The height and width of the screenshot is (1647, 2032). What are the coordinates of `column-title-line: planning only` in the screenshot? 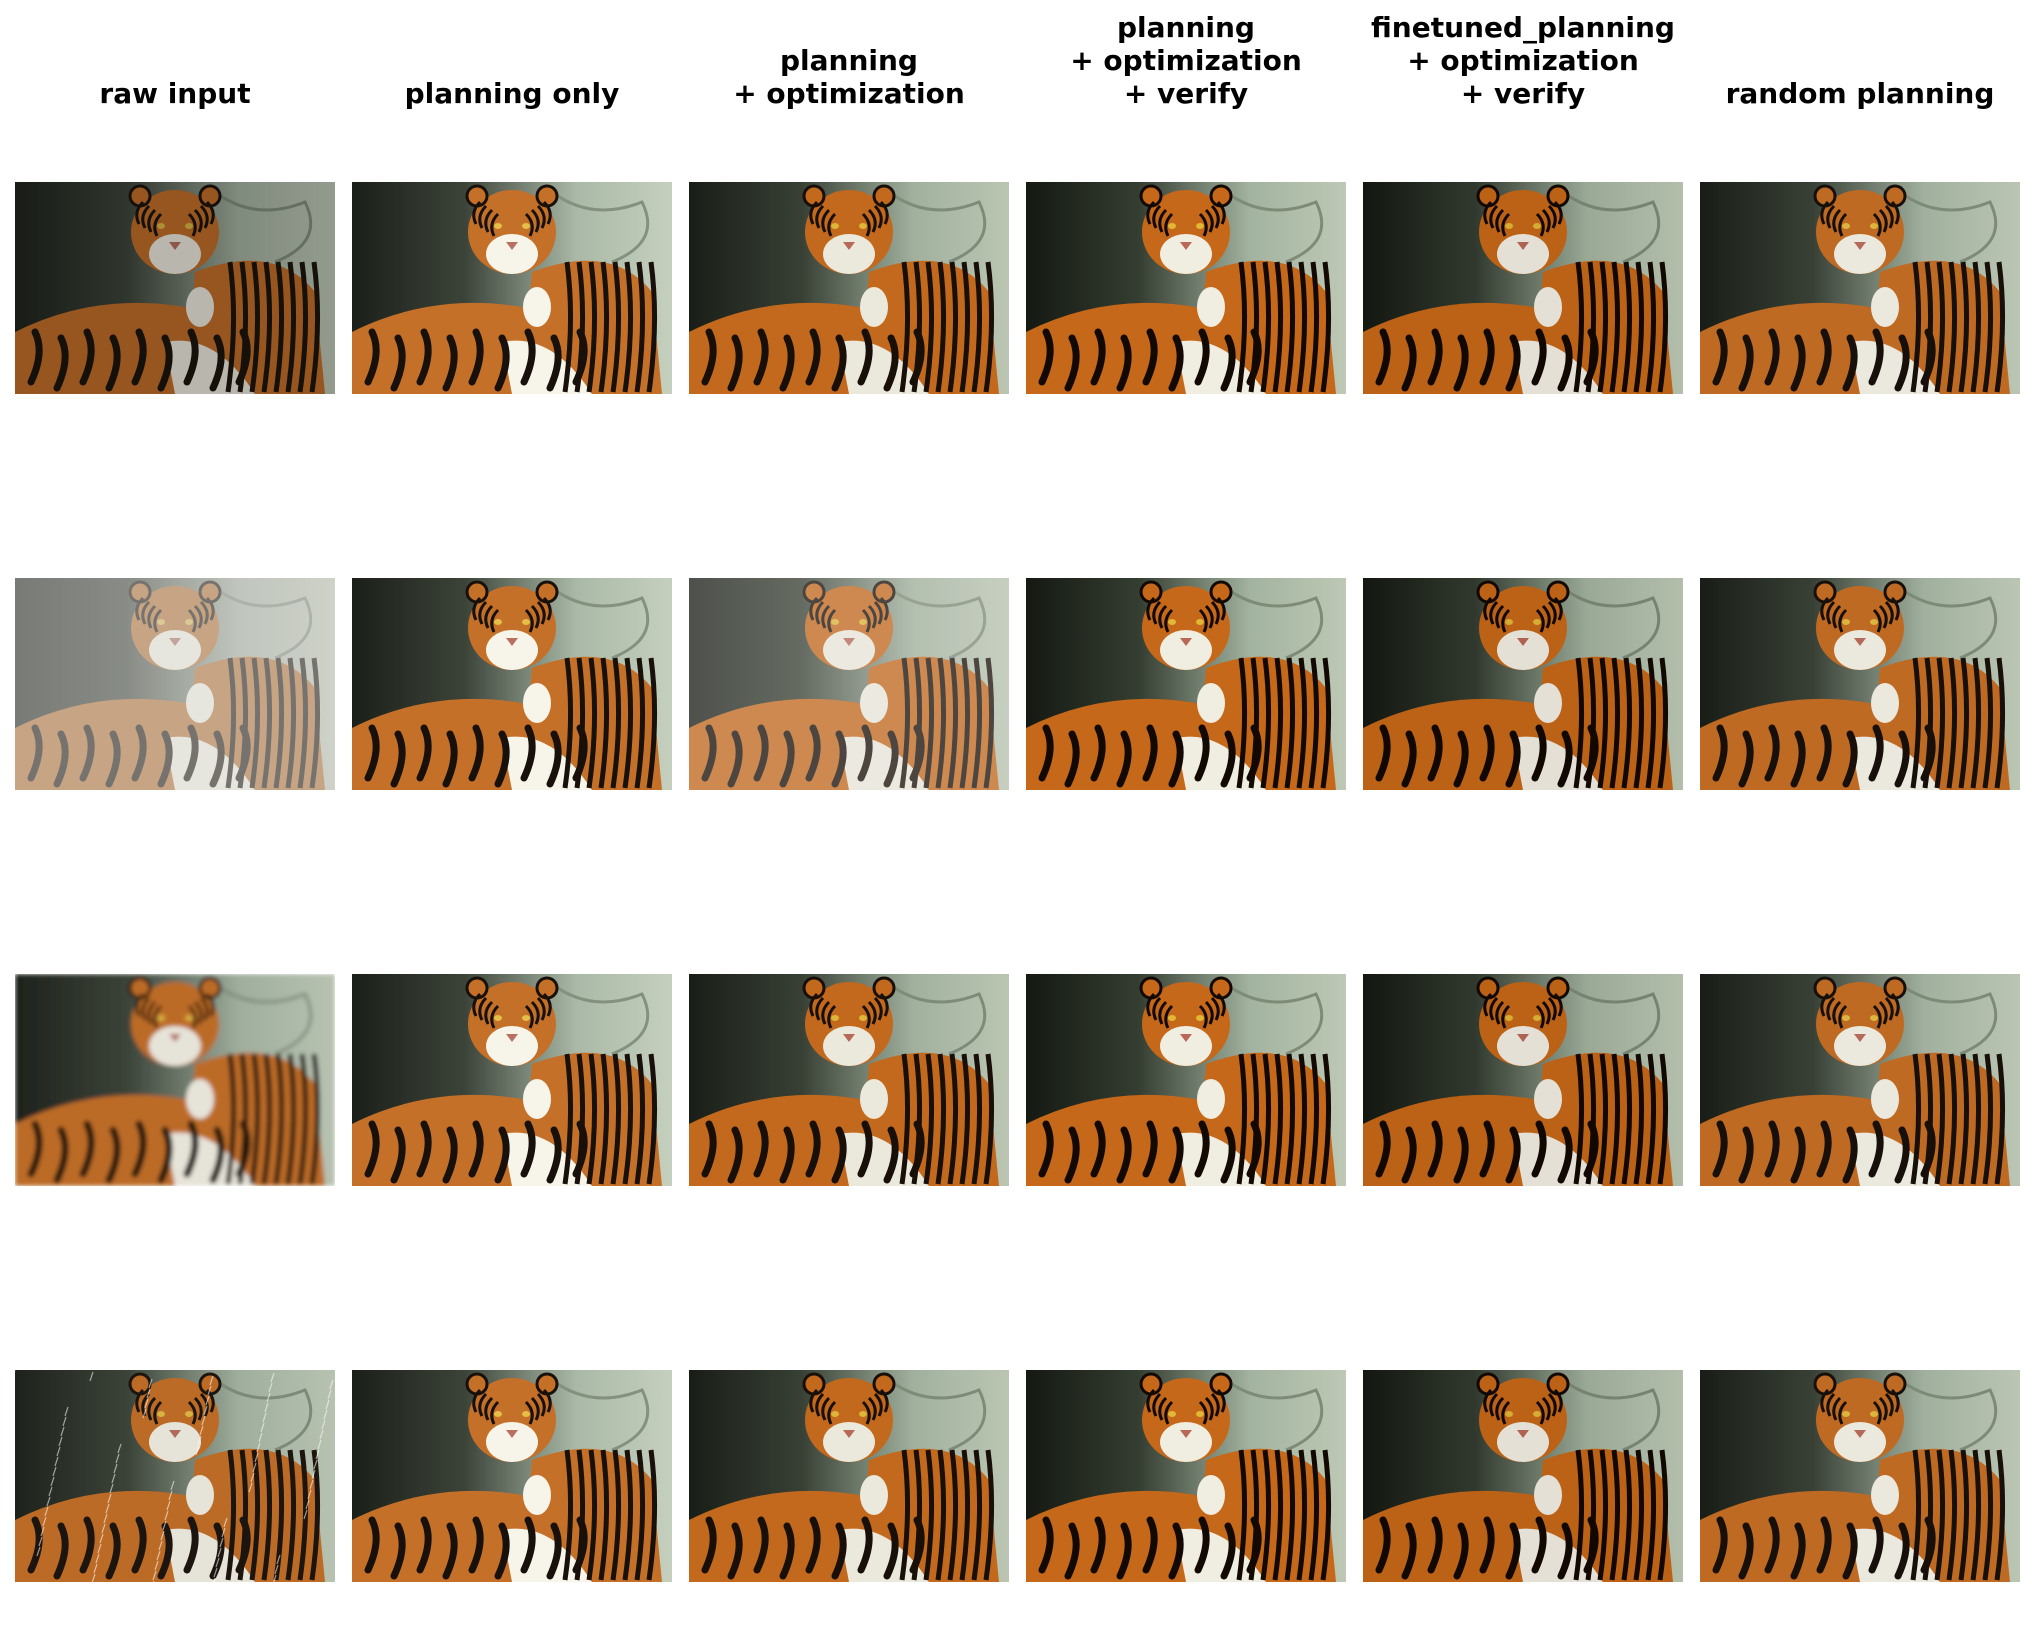 It's located at (512, 93).